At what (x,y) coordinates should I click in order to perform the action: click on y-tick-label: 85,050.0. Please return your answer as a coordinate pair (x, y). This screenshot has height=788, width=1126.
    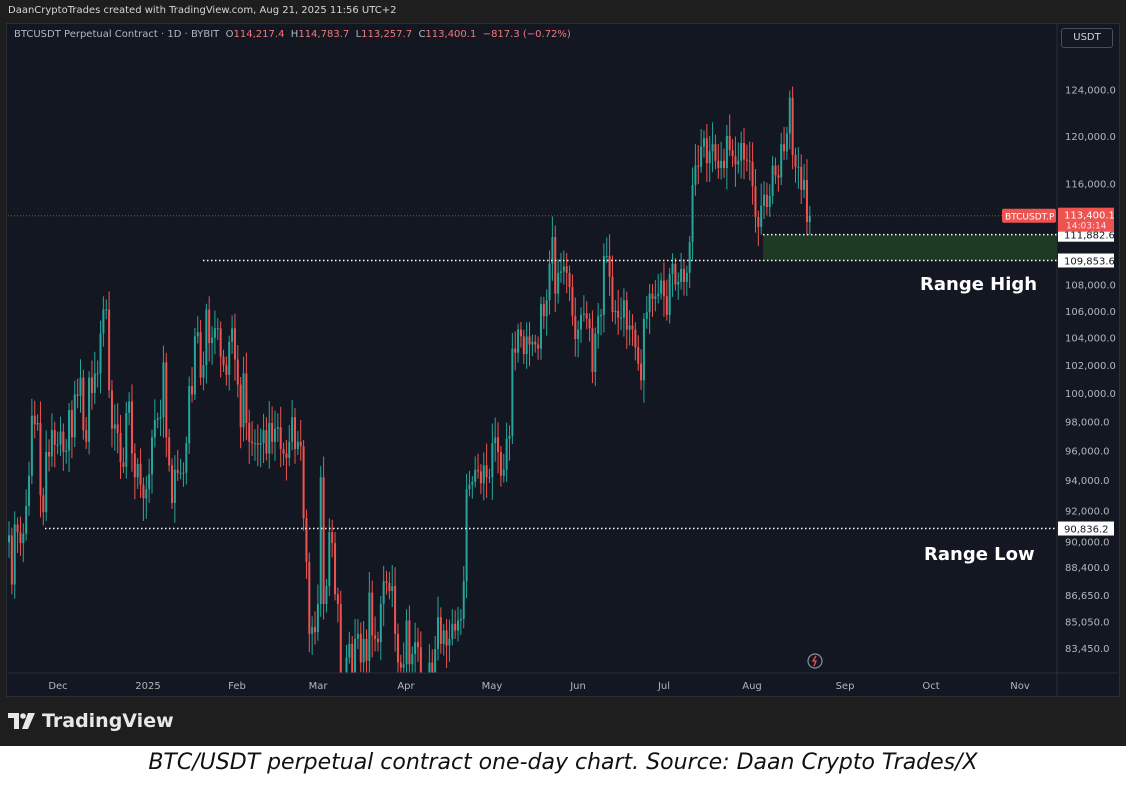
    Looking at the image, I should click on (1087, 622).